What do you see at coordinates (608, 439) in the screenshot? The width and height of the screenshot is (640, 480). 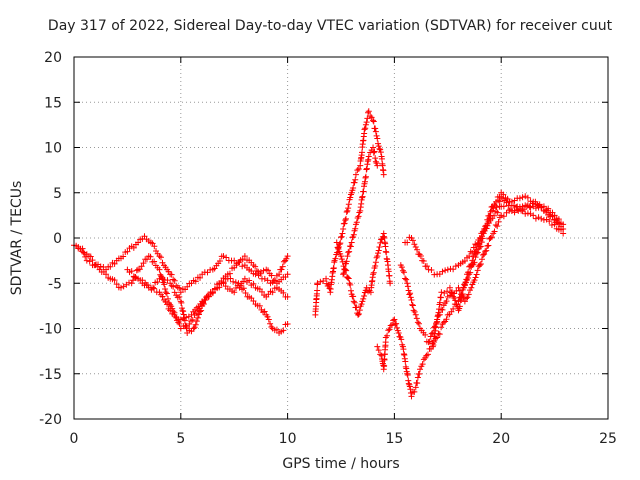 I see `x-tick-label: 25` at bounding box center [608, 439].